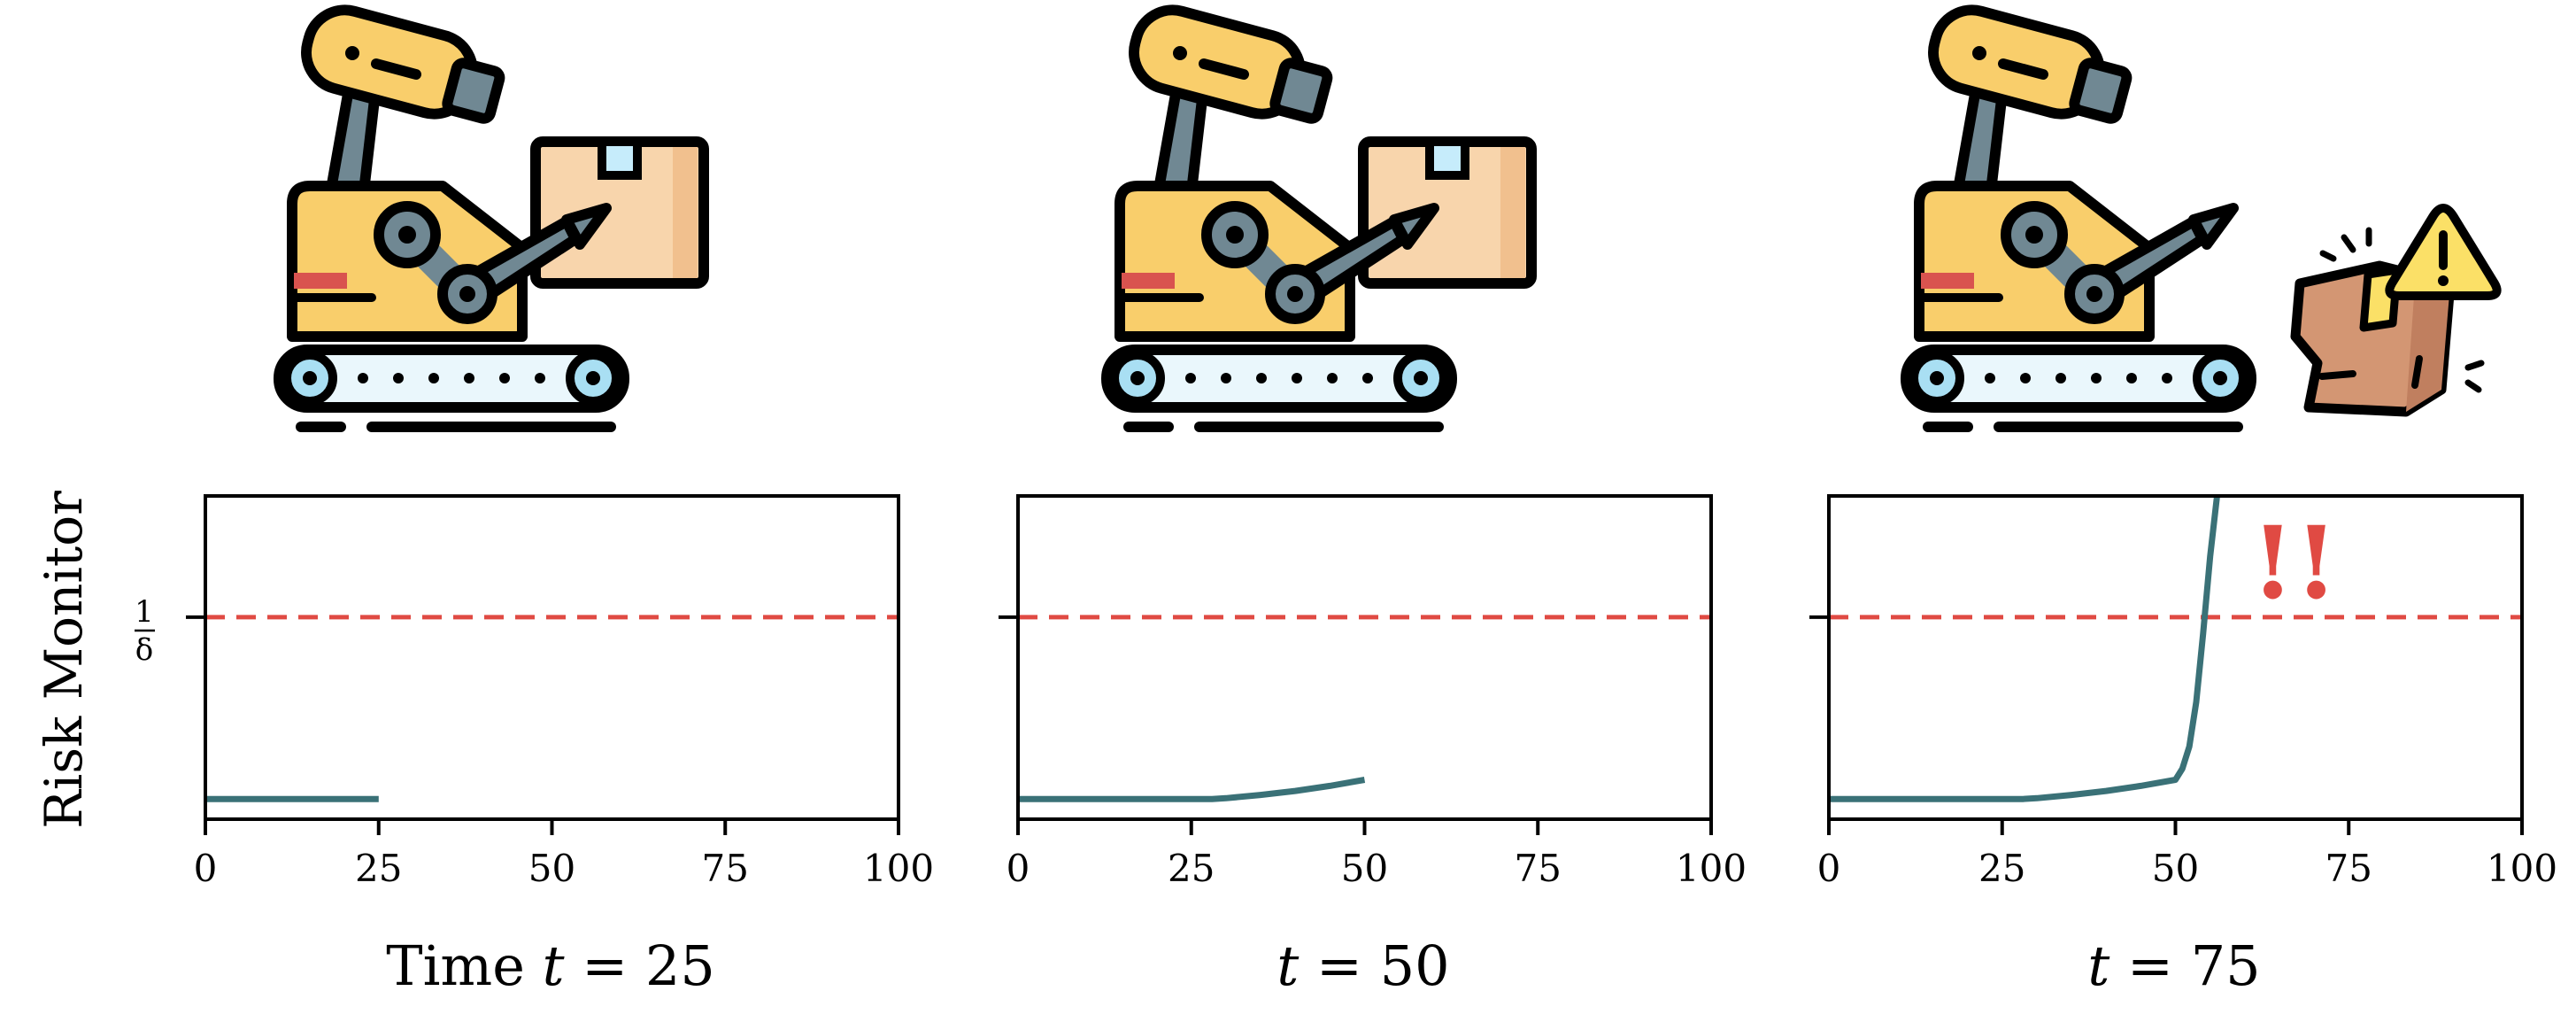 This screenshot has width=2576, height=1022. What do you see at coordinates (464, 965) in the screenshot?
I see `panel-title-1-prefix: Time` at bounding box center [464, 965].